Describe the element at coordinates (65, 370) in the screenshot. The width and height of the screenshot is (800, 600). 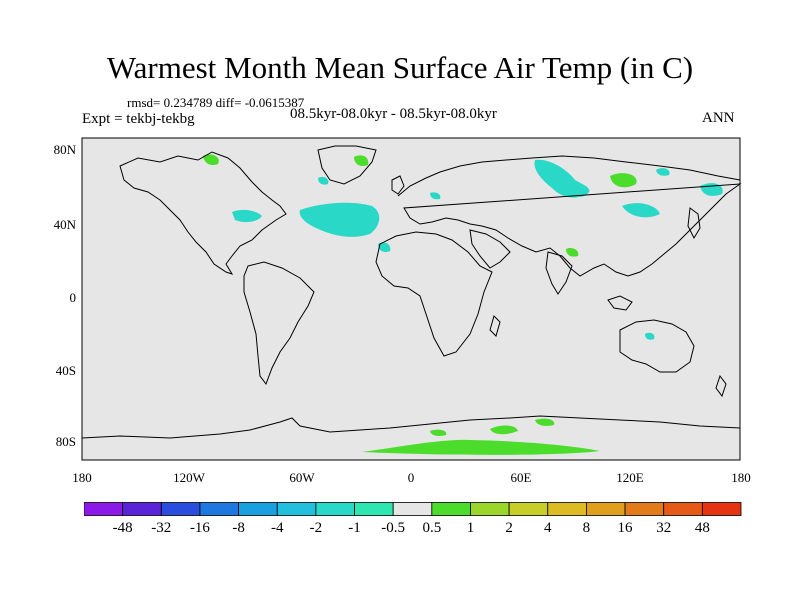
I see `lat-tick-label: 40S` at that location.